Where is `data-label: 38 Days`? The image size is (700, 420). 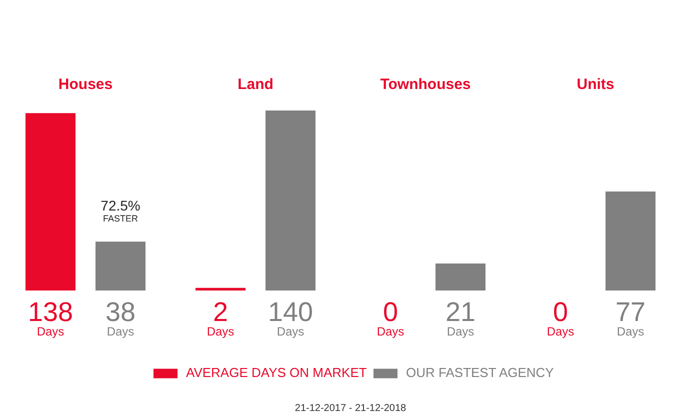 data-label: 38 Days is located at coordinates (120, 317).